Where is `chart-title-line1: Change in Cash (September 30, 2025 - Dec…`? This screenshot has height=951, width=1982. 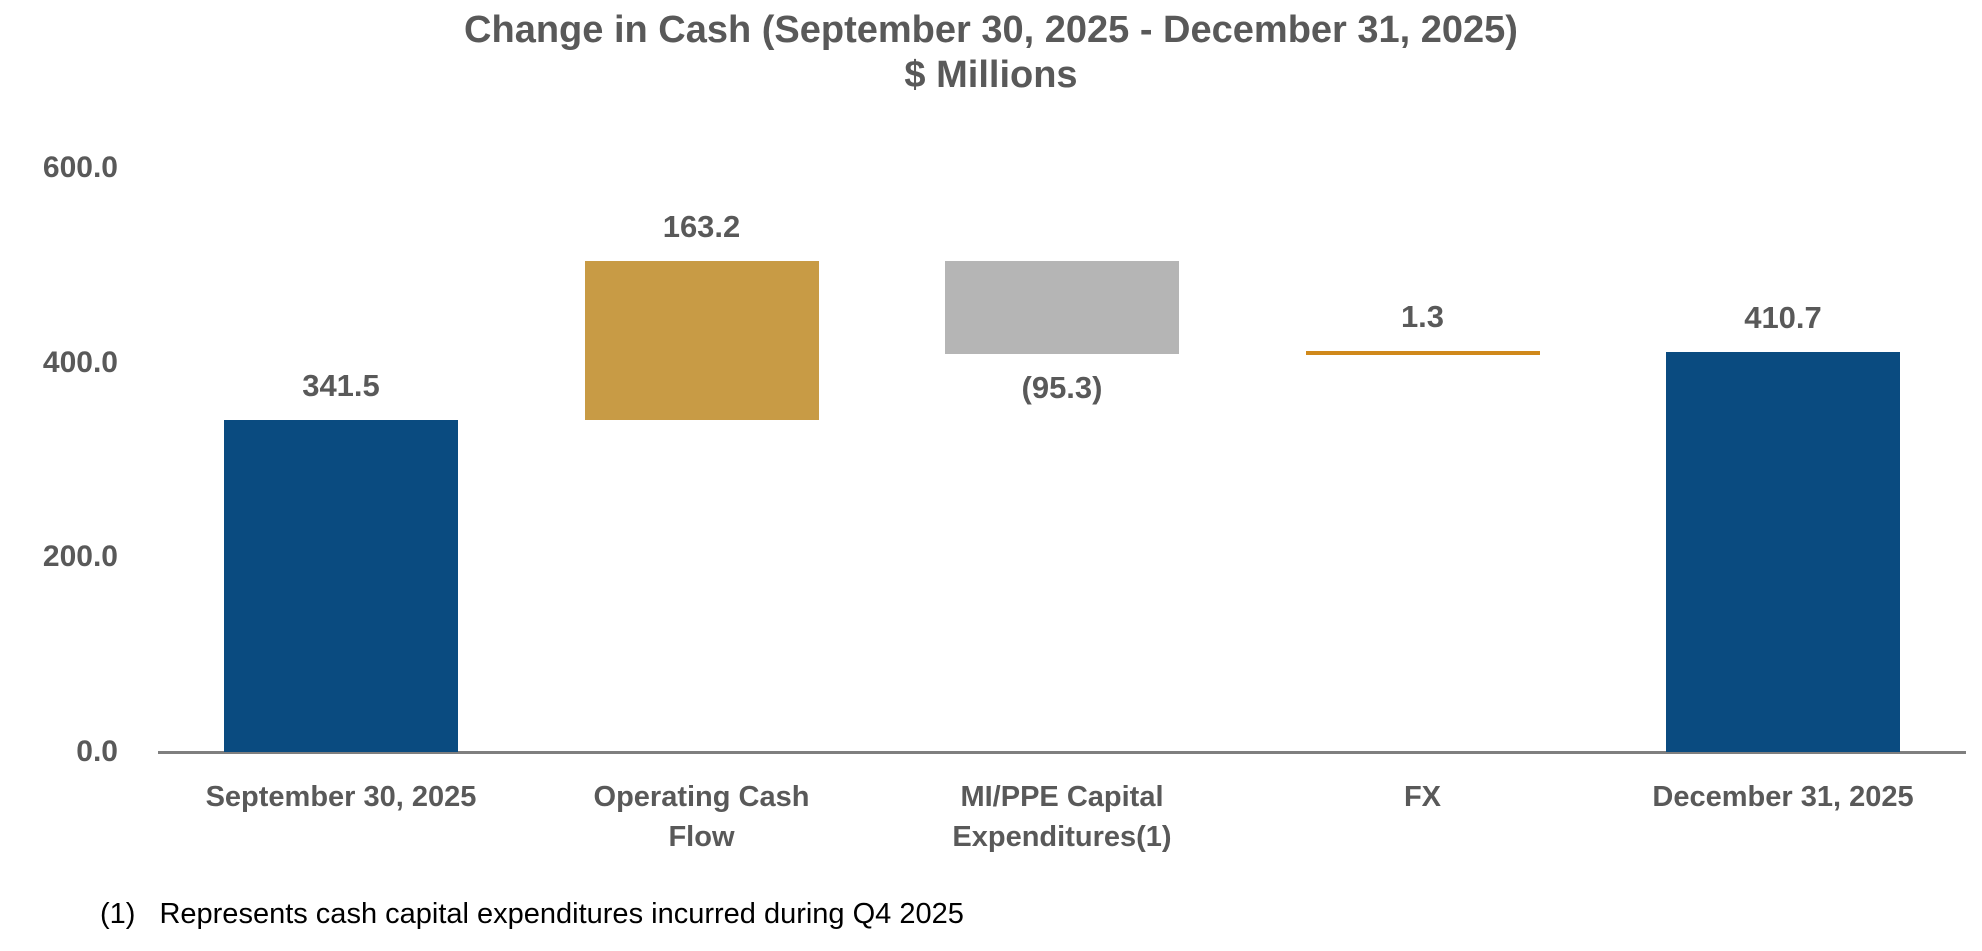
chart-title-line1: Change in Cash (September 30, 2025 - Dec… is located at coordinates (991, 30).